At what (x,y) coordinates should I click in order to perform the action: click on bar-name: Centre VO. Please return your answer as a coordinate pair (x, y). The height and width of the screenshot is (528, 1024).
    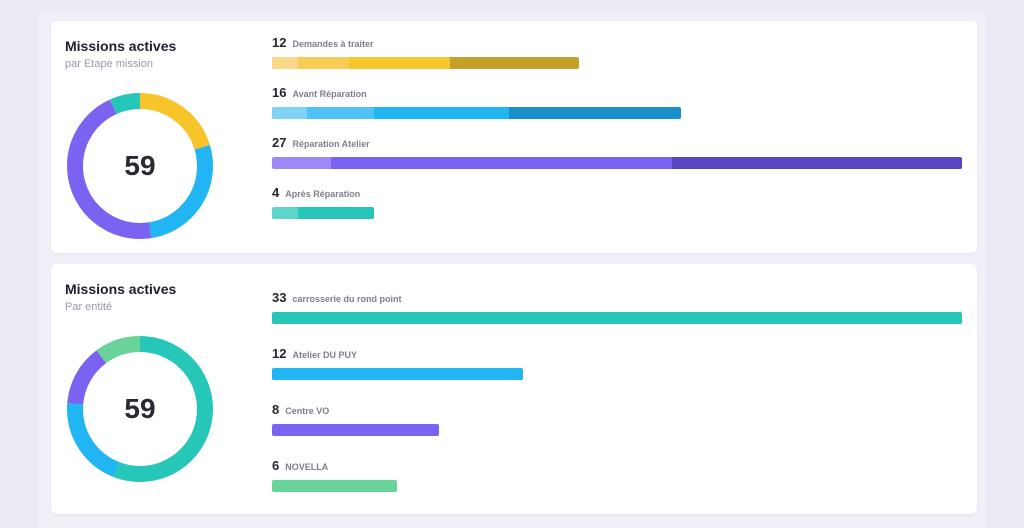
    Looking at the image, I should click on (307, 411).